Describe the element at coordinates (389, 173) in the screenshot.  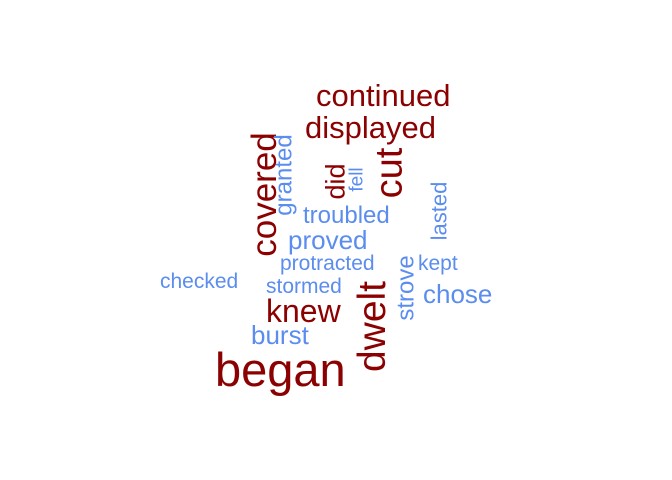
I see `word-cut: cut` at that location.